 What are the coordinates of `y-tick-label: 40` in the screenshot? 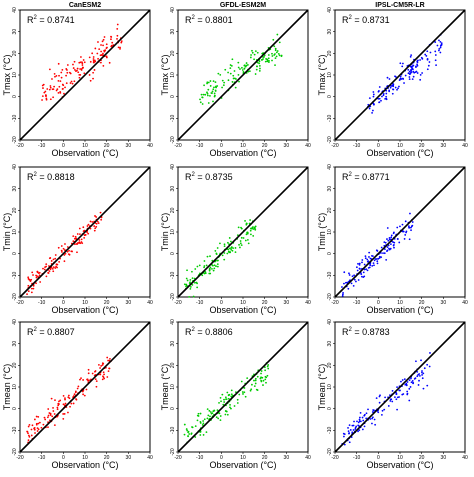 It's located at (173, 167).